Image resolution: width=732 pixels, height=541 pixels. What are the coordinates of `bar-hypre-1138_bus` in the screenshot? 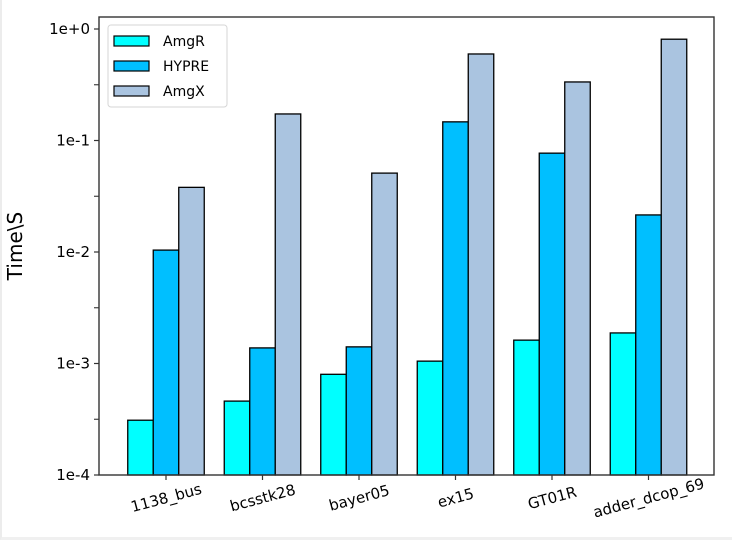 It's located at (166, 362).